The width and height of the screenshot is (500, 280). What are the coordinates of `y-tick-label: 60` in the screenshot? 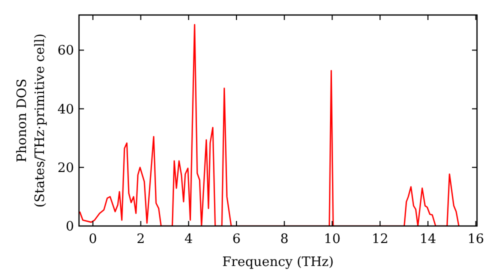 It's located at (65, 51).